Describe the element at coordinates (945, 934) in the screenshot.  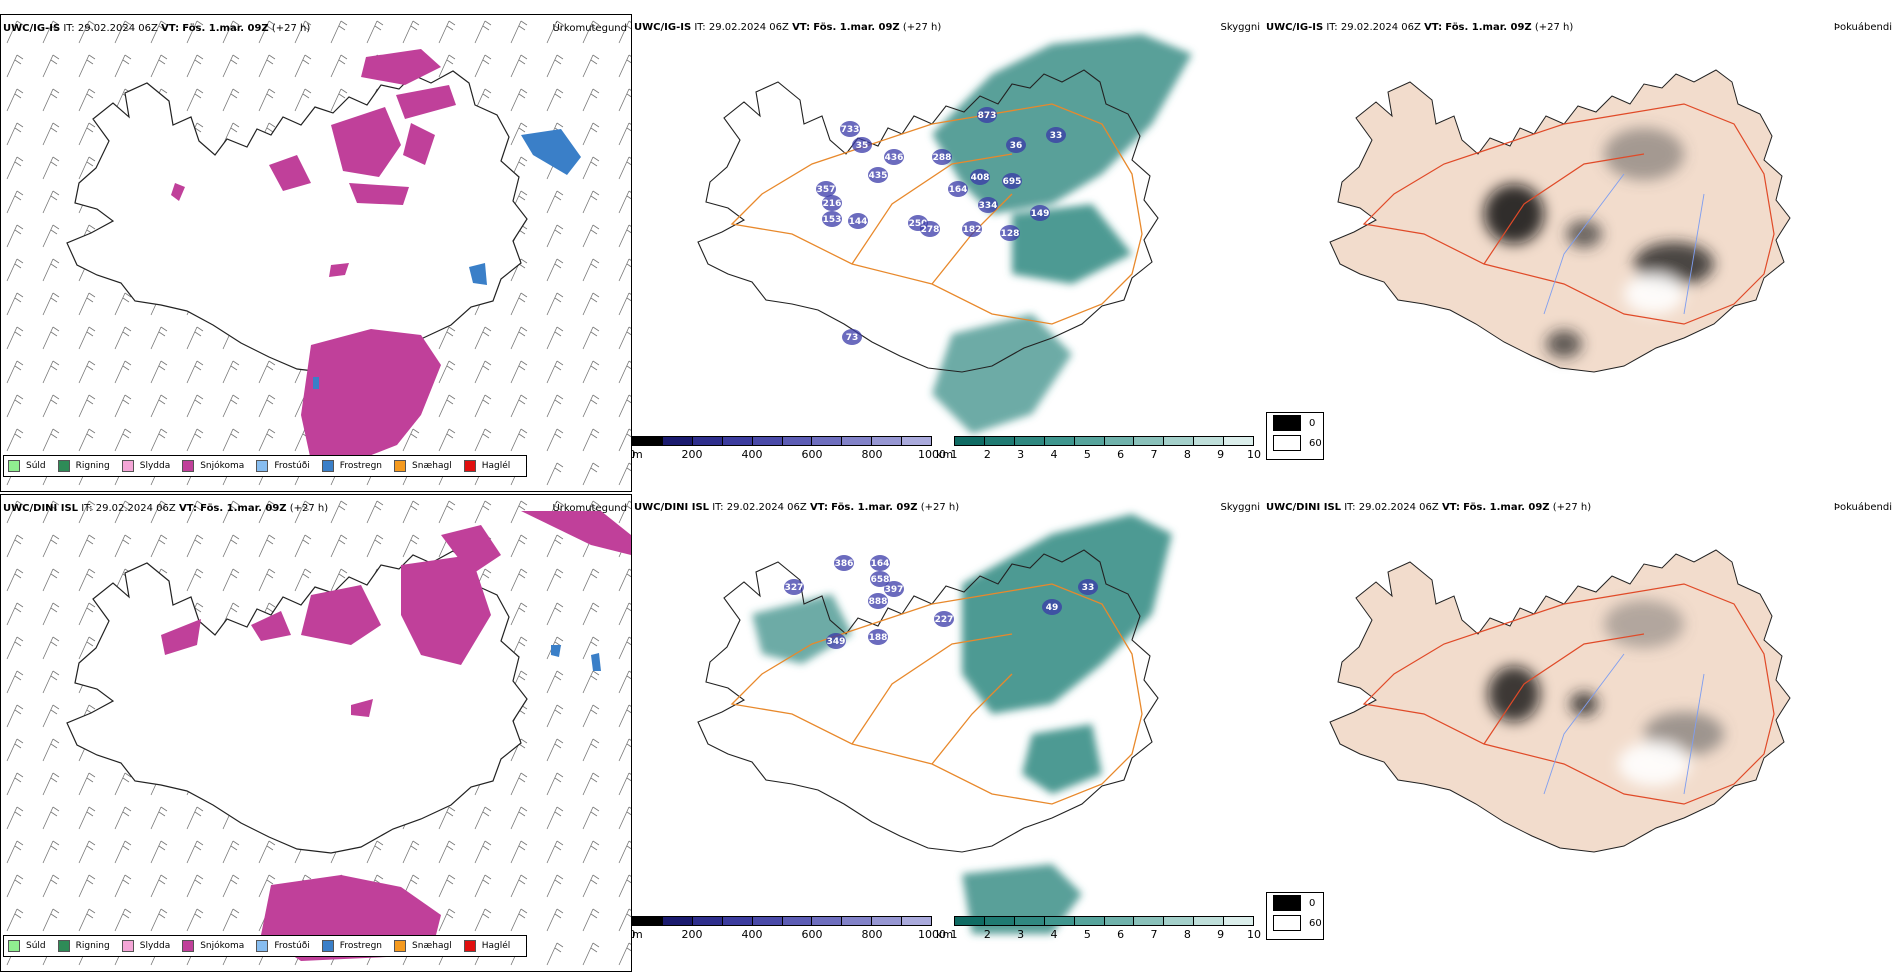
I see `visibility-unit: km` at that location.